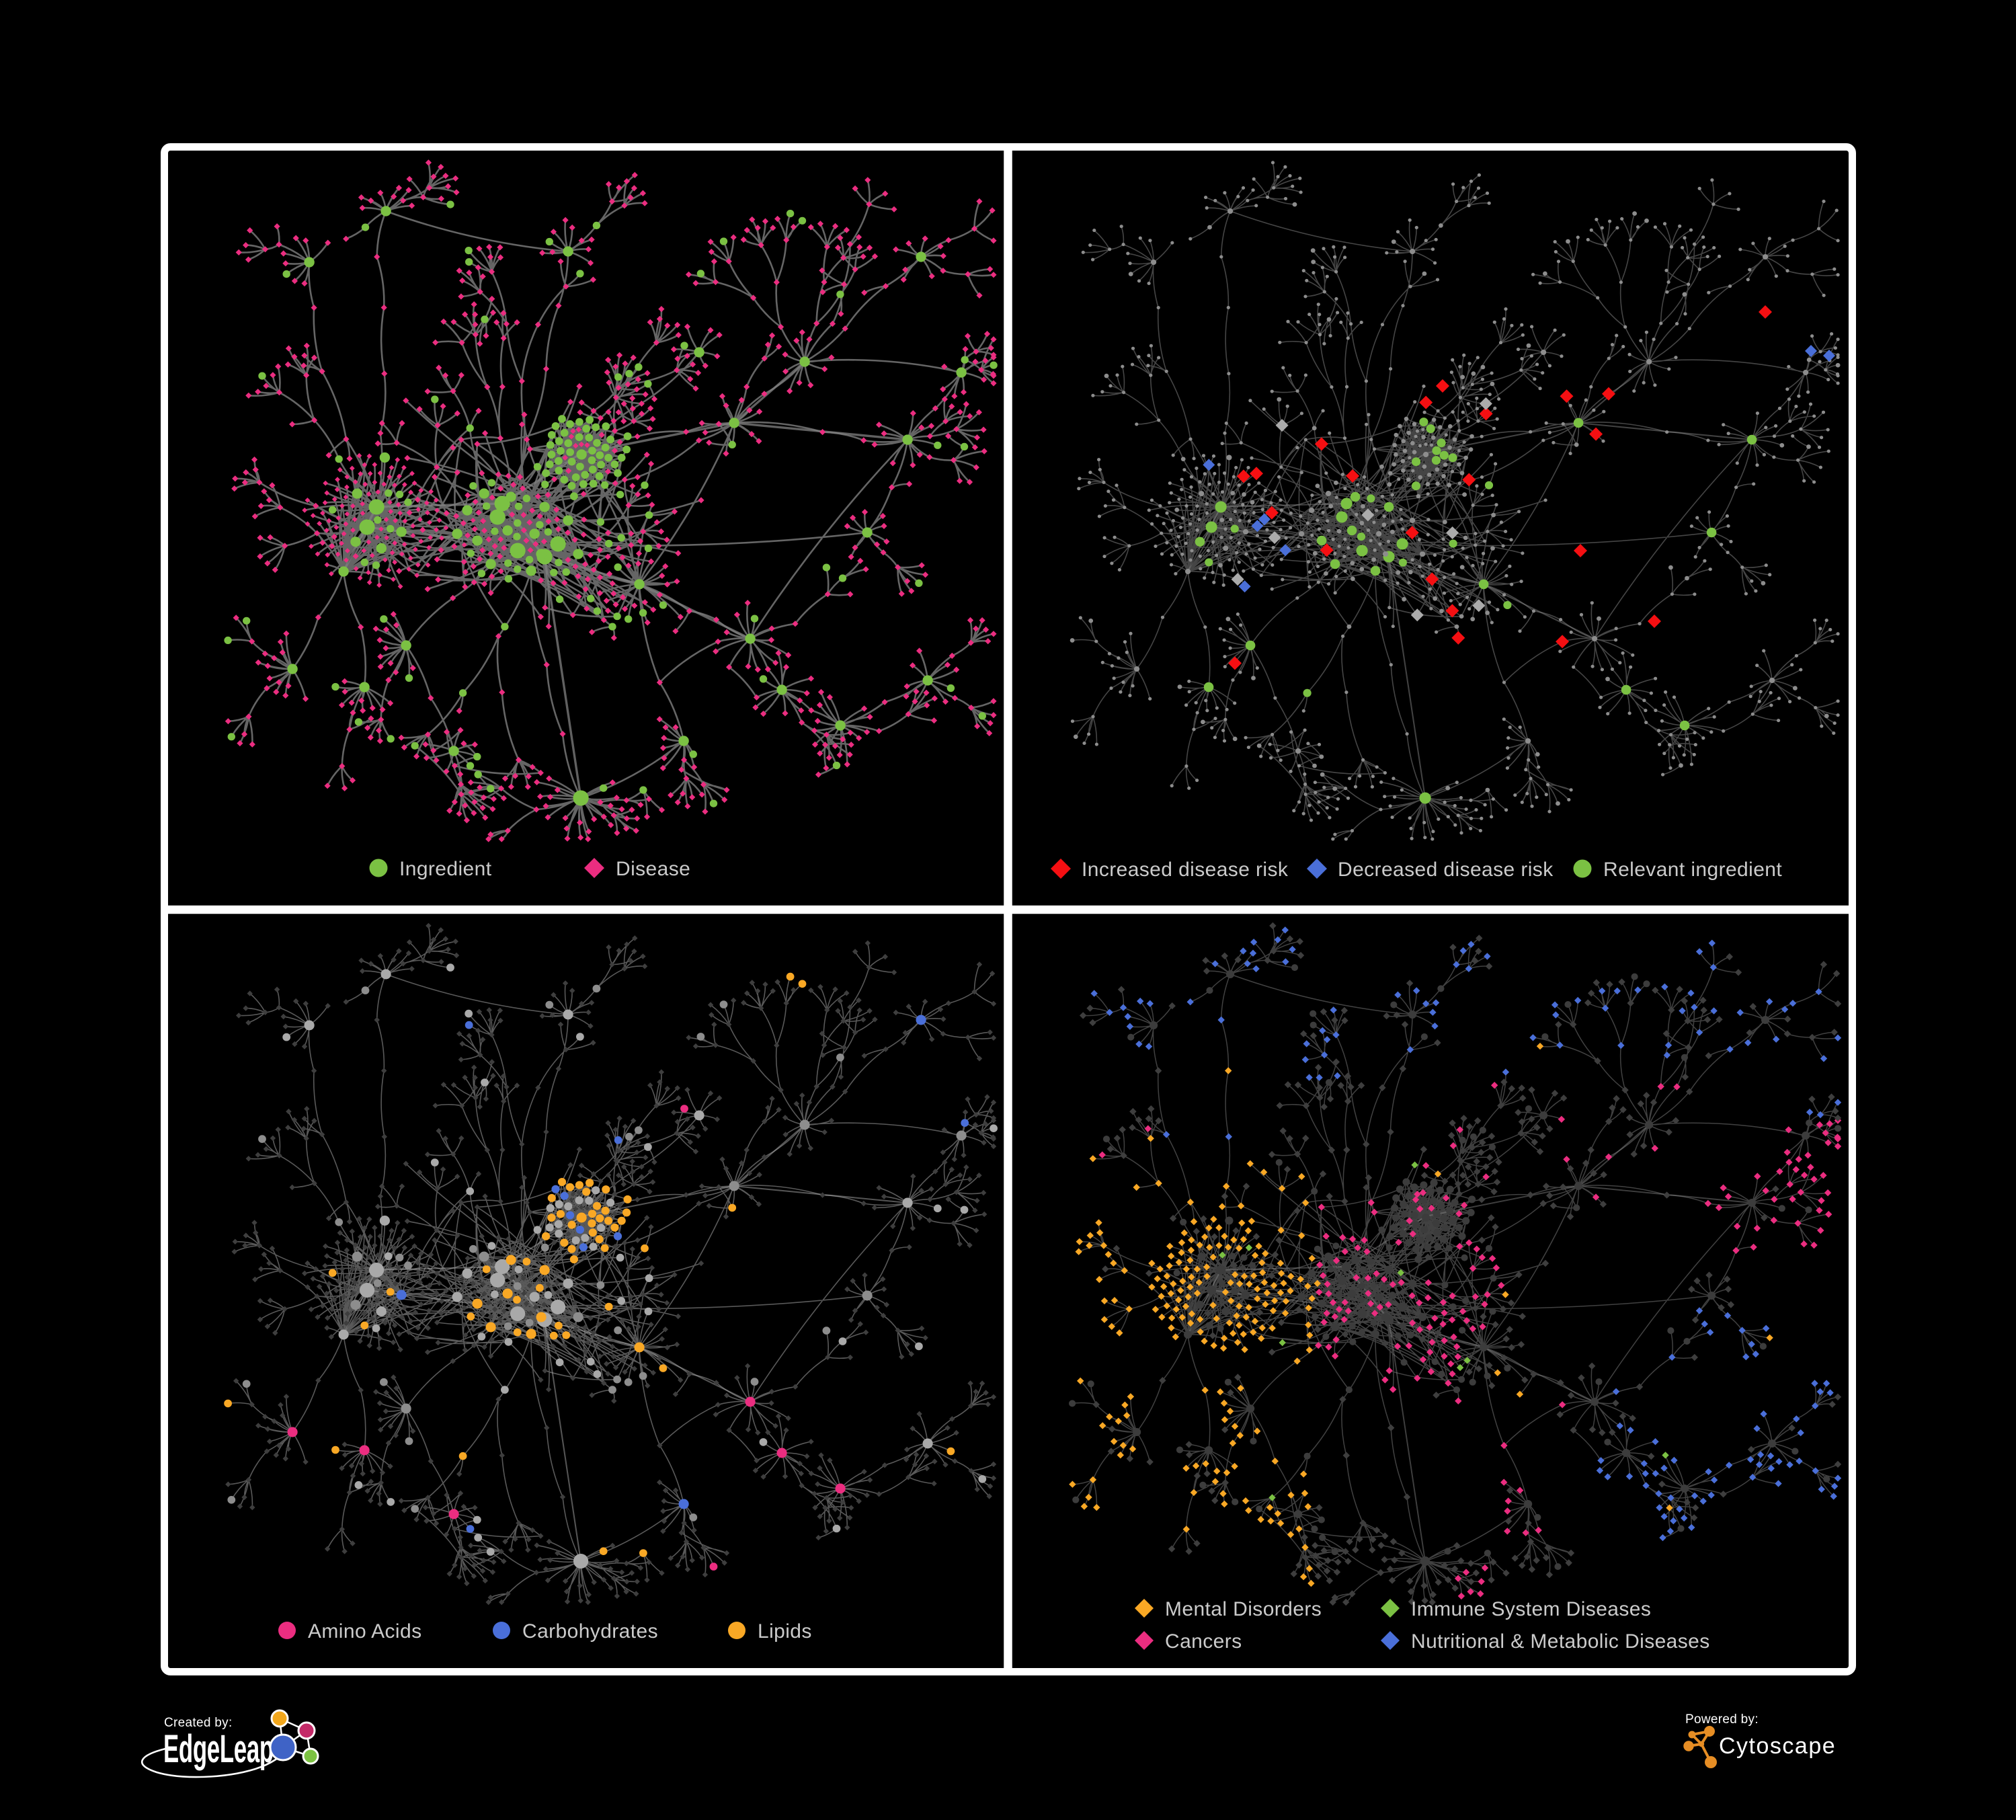 The width and height of the screenshot is (2016, 1820). Describe the element at coordinates (785, 1631) in the screenshot. I see `svg-text: Lipids` at that location.